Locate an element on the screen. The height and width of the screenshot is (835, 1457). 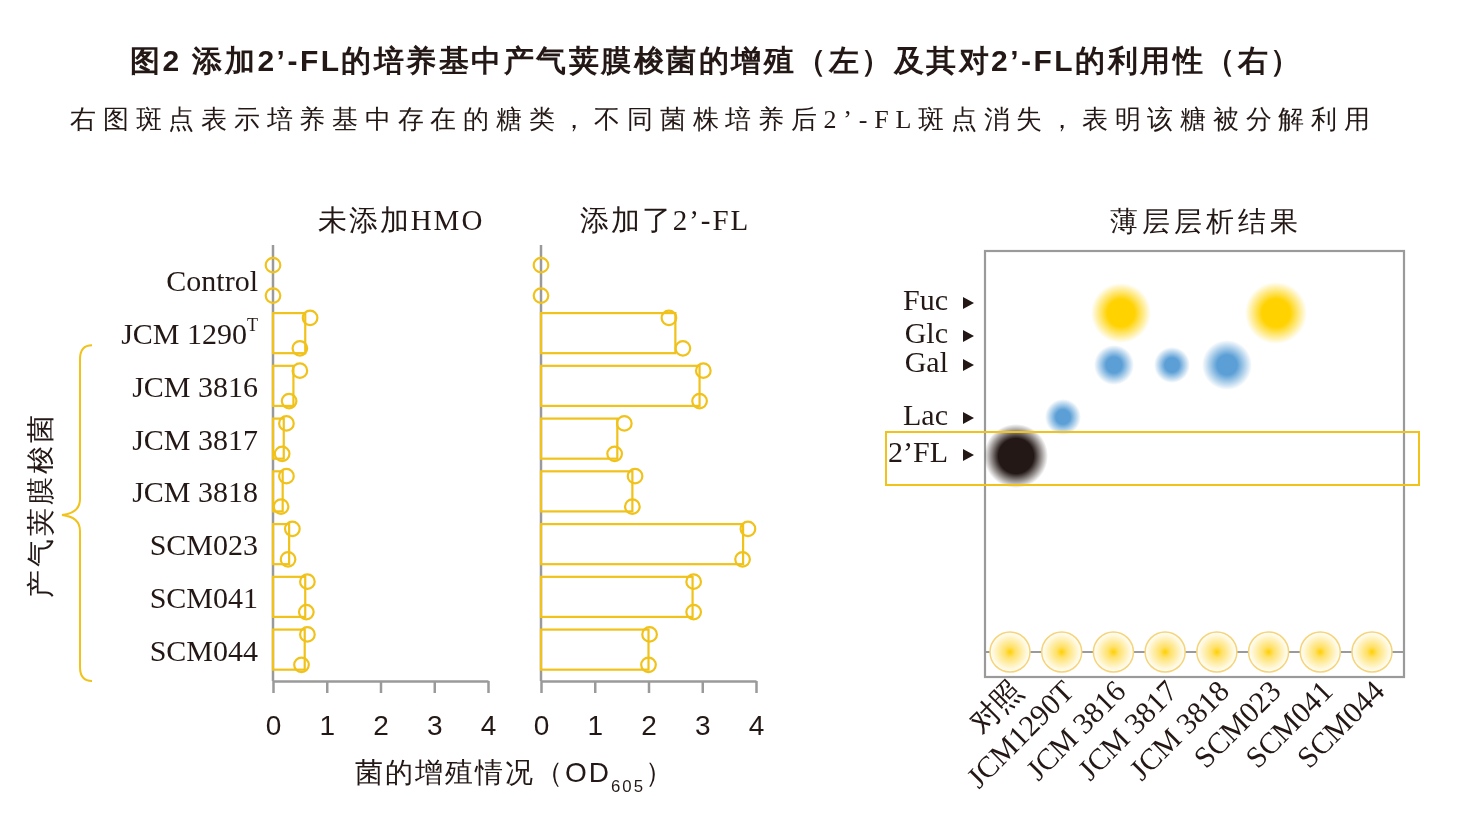
text: 产气荚膜梭菌 is located at coordinates (41, 505).